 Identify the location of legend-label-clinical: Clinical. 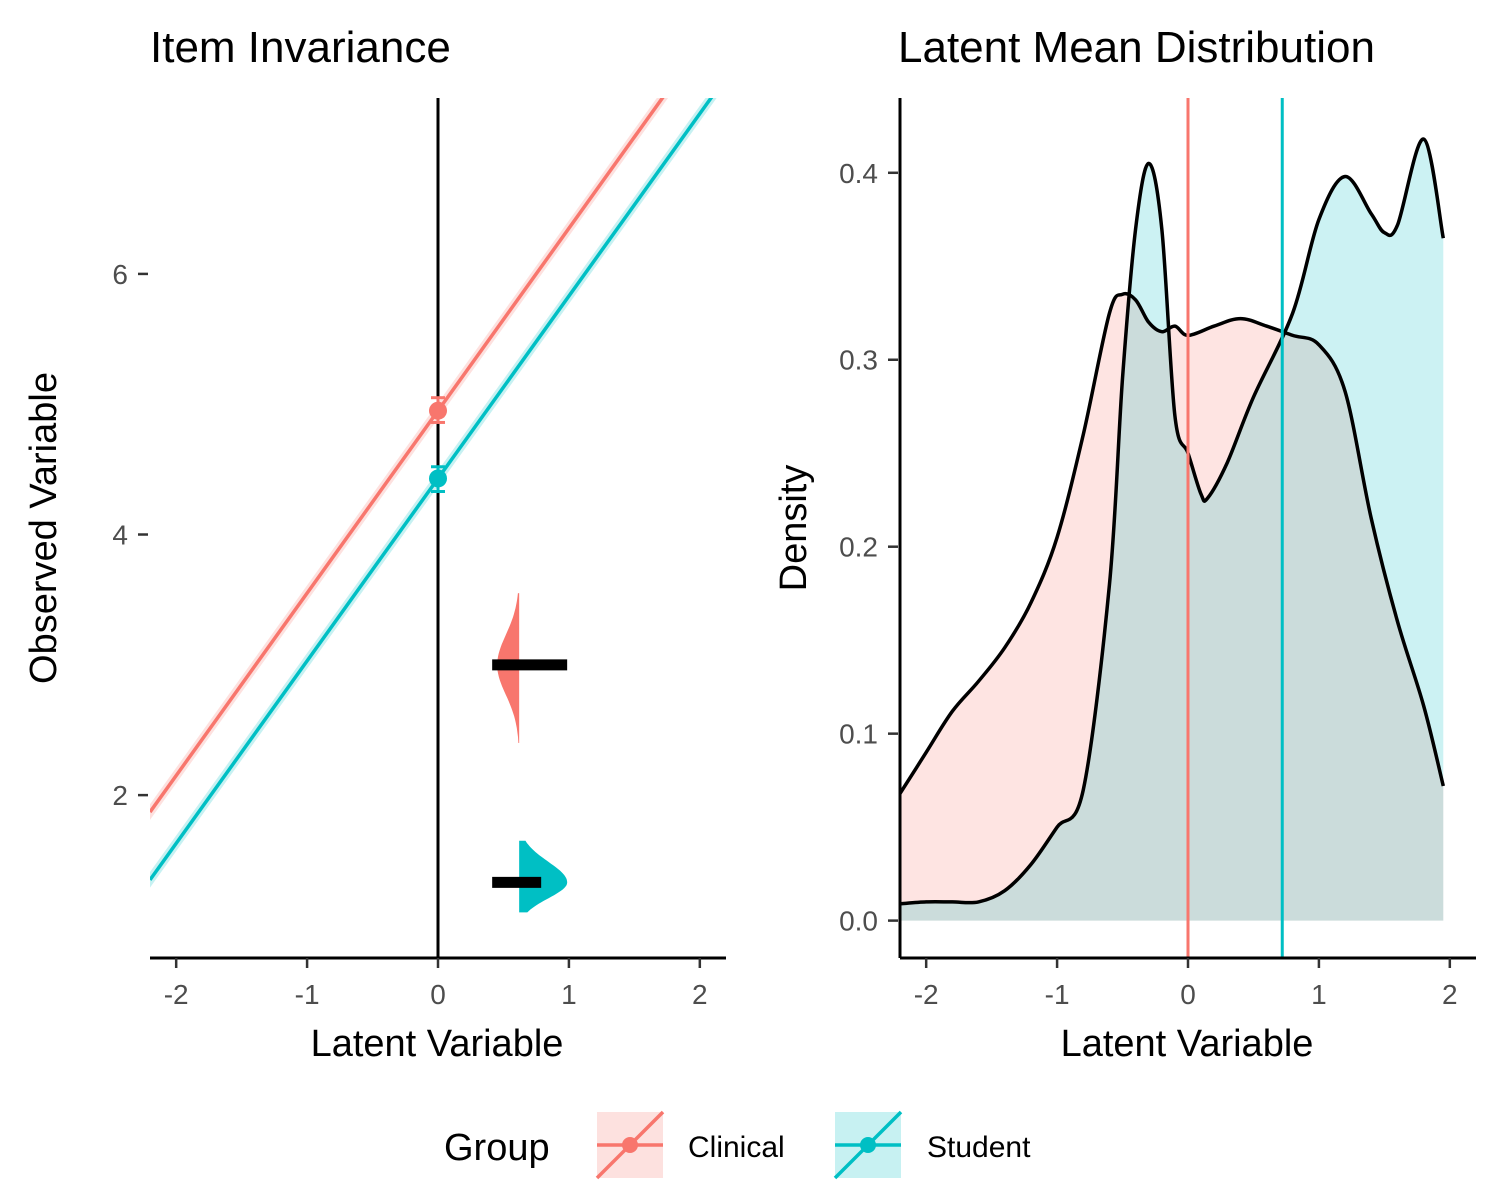
(736, 1147).